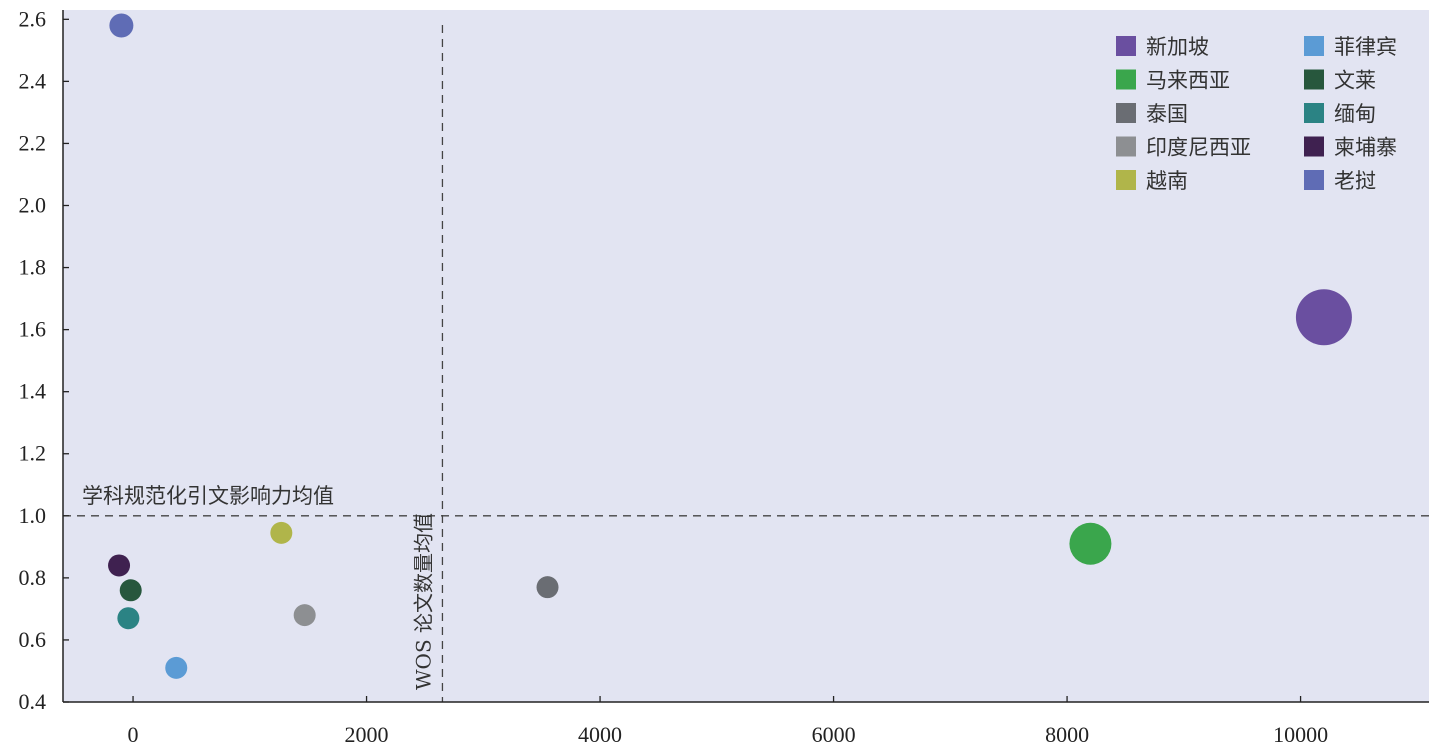 The width and height of the screenshot is (1430, 748). Describe the element at coordinates (33, 515) in the screenshot. I see `y-tick-label: 1.0` at that location.